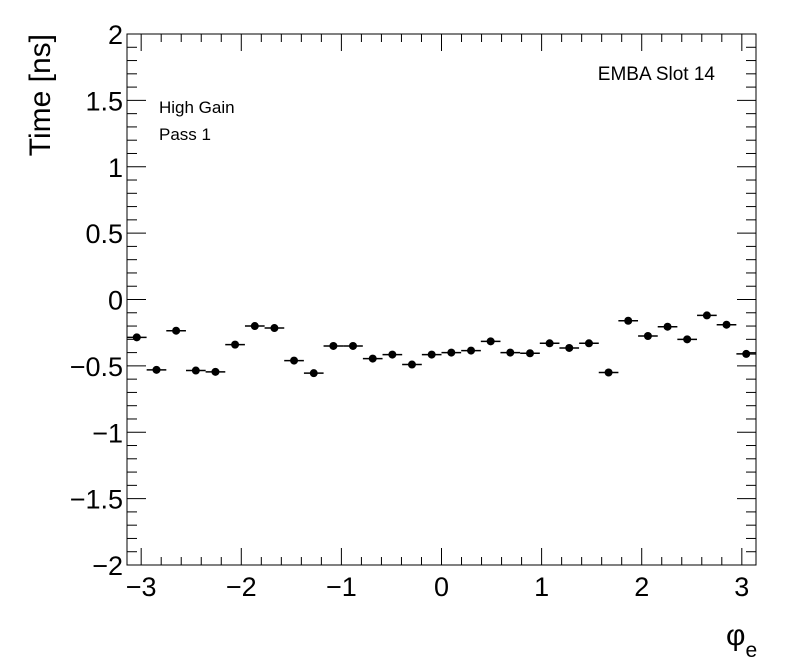 This screenshot has width=796, height=672. I want to click on annotation-pass: Pass 1, so click(185, 134).